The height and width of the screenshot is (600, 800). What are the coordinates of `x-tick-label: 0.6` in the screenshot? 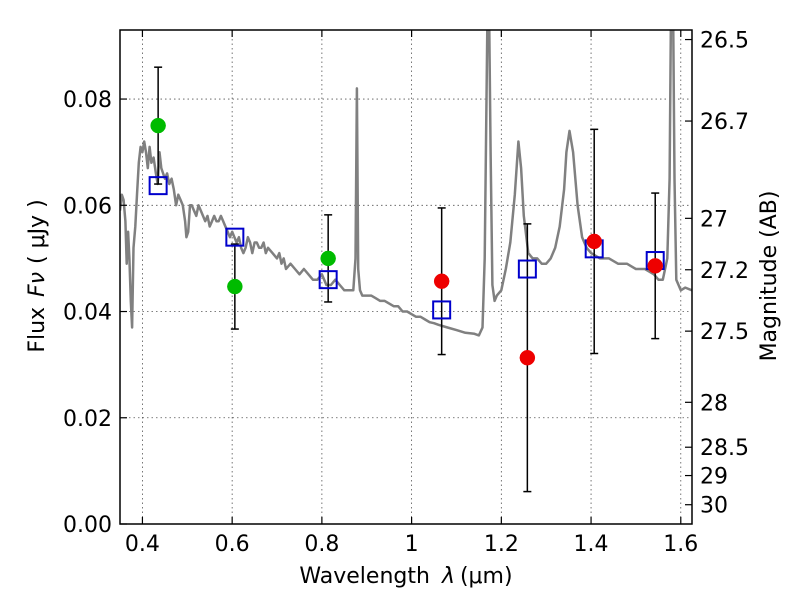 It's located at (232, 544).